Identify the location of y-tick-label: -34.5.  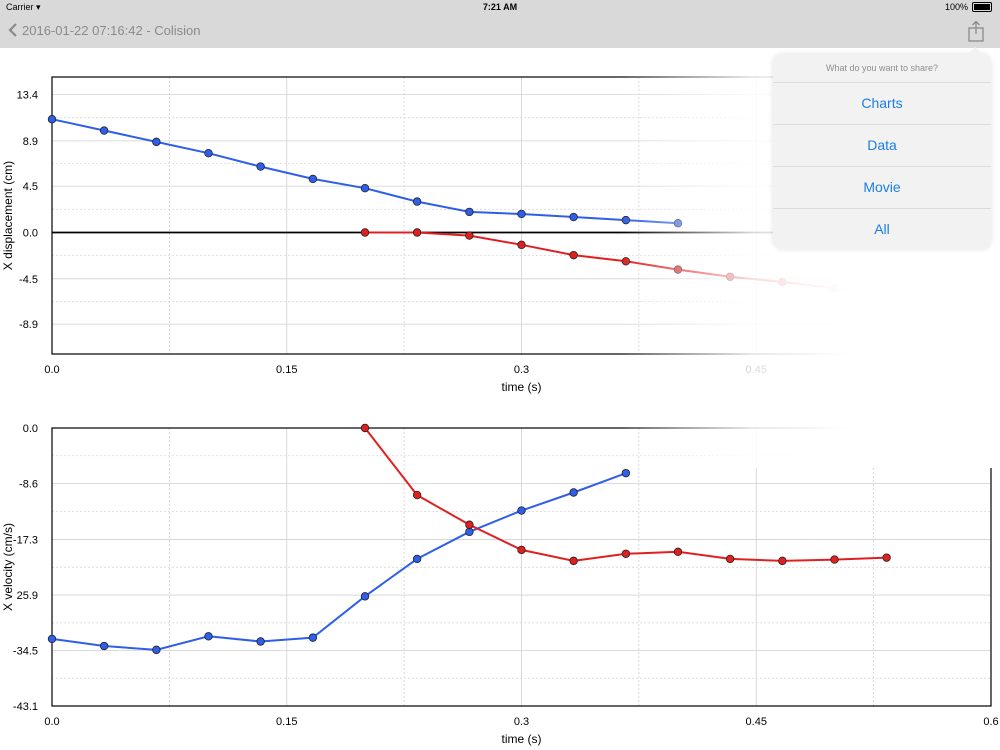
(25, 652).